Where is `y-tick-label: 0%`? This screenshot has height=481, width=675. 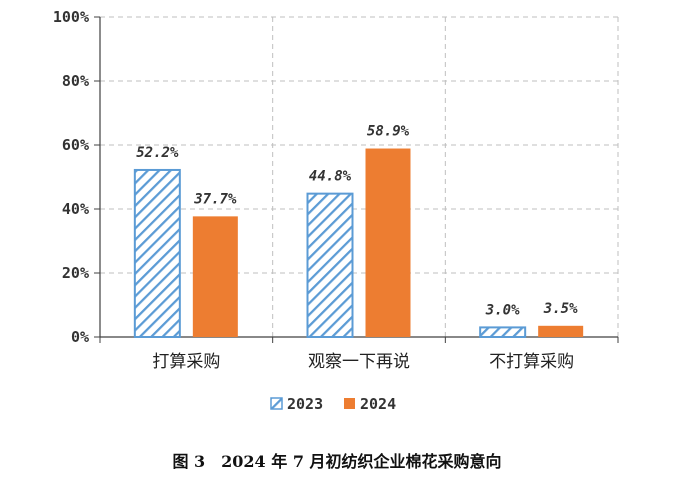
y-tick-label: 0% is located at coordinates (80, 337).